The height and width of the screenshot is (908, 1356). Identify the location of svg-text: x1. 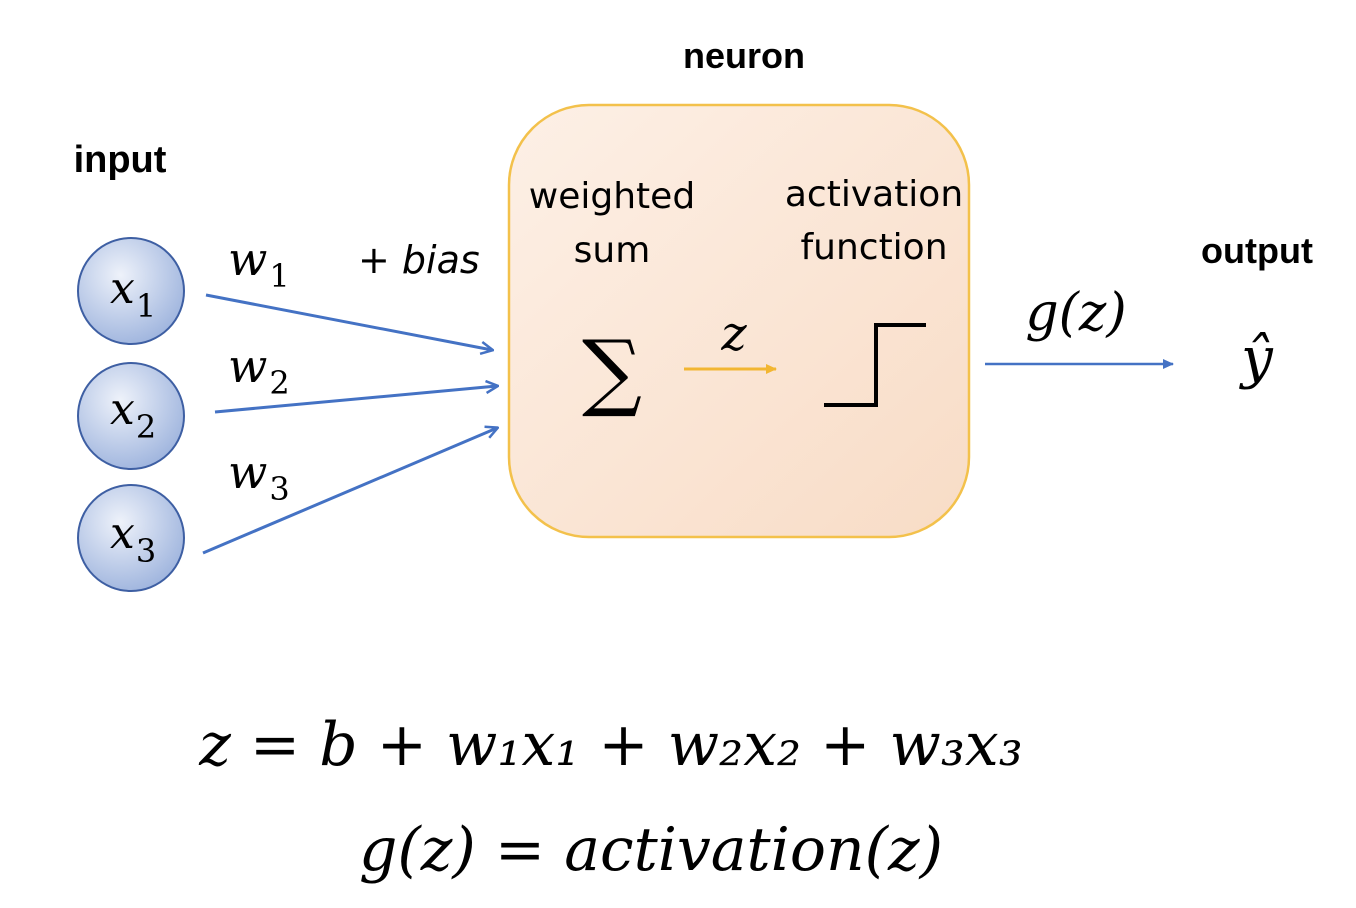
(133, 294).